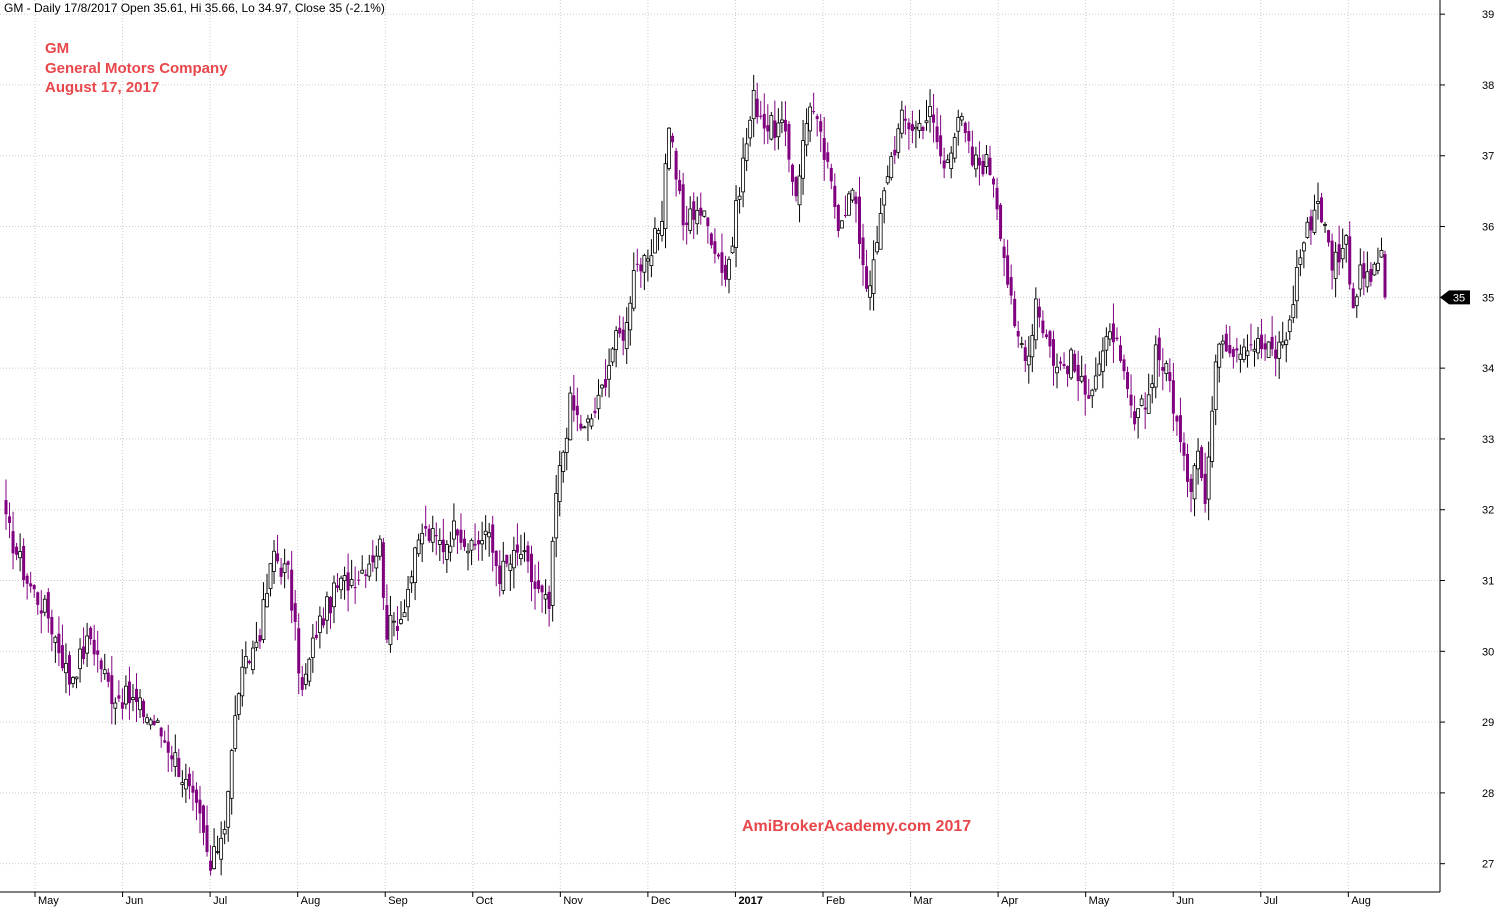  What do you see at coordinates (1488, 865) in the screenshot?
I see `y-tick-label: 27` at bounding box center [1488, 865].